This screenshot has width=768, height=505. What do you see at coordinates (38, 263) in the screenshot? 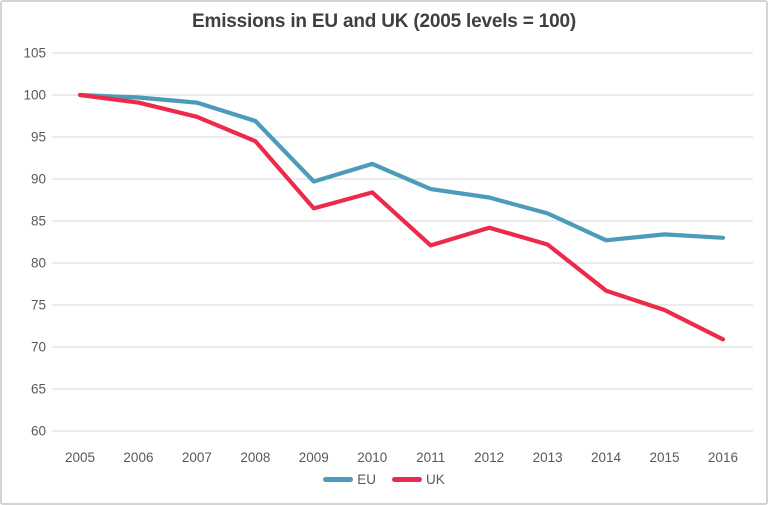
I see `y-tick-label: 80` at bounding box center [38, 263].